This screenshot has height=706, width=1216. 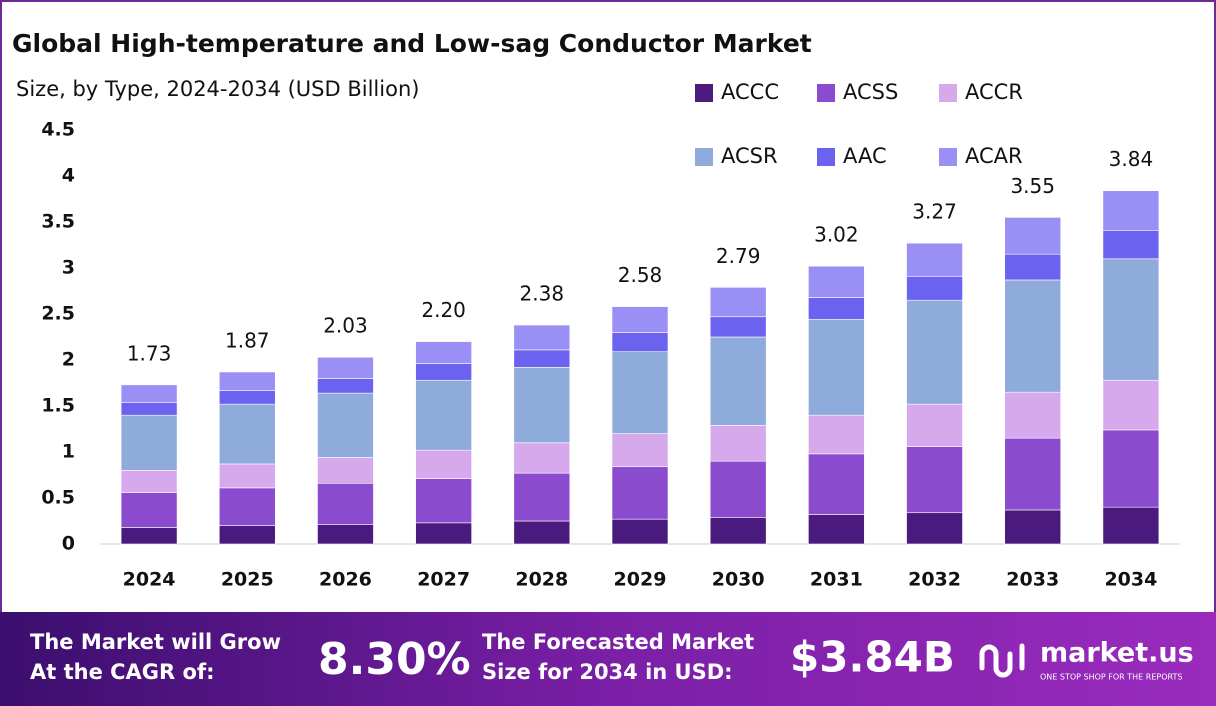 I want to click on legend-label: ACCR, so click(x=994, y=92).